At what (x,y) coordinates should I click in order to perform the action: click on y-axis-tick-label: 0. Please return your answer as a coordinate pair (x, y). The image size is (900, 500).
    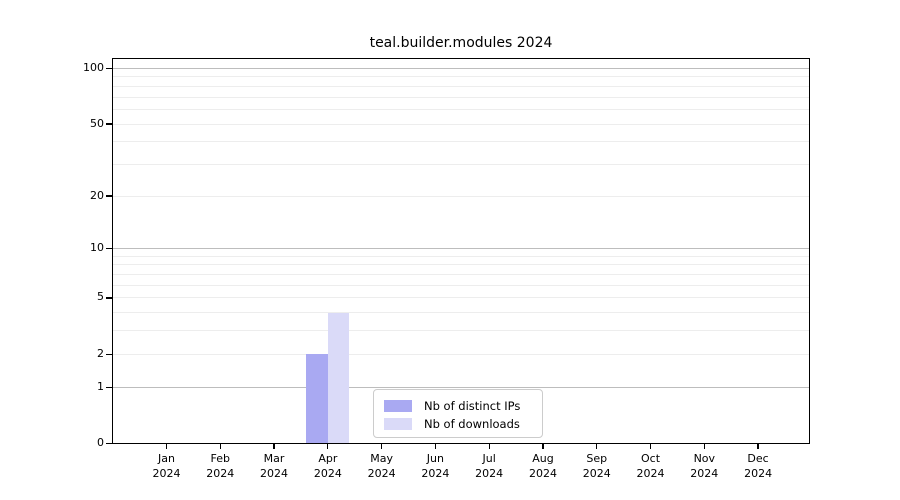
    Looking at the image, I should click on (100, 442).